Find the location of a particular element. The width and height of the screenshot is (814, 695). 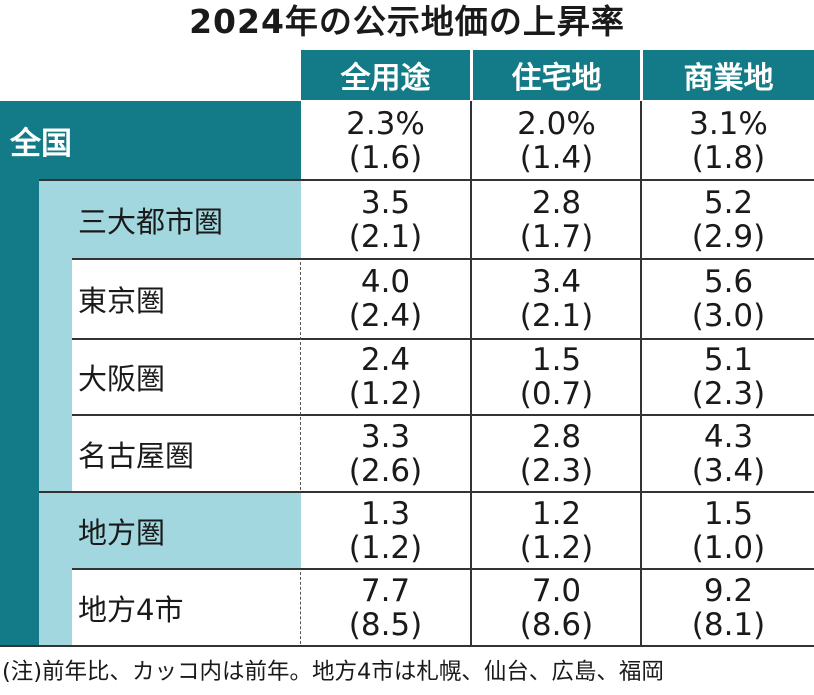

cell-three-metro-residential: 2.8 (1.7) is located at coordinates (556, 219).